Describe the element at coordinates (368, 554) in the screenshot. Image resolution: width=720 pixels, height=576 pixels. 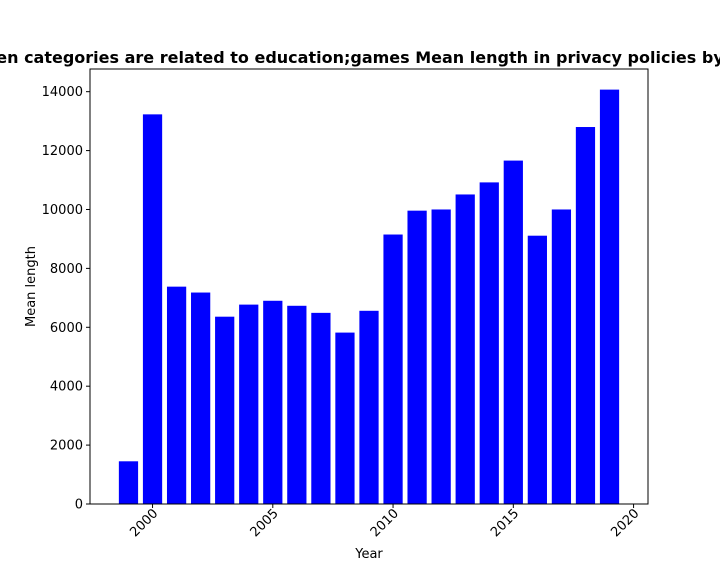
I see `x-axis-label: Year` at that location.